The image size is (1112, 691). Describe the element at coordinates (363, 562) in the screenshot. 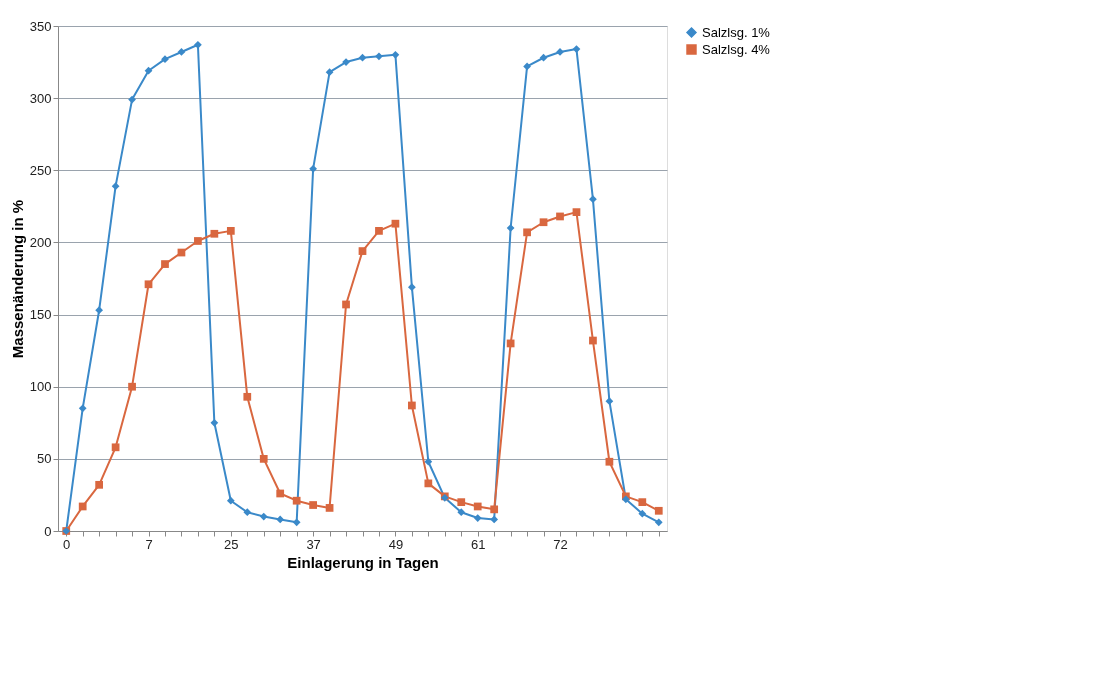

I see `x-axis-title: Einlagerung in Tagen` at that location.